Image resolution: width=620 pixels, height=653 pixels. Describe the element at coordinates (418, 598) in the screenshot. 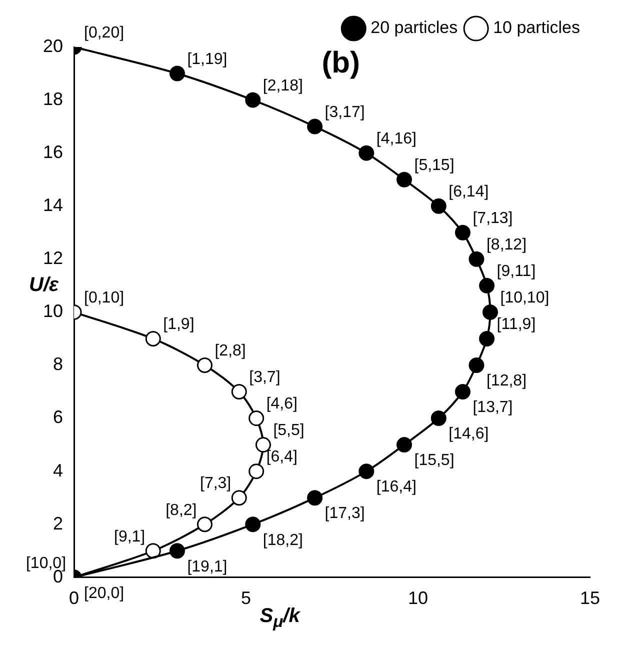

I see `x-tick-label: 10` at that location.